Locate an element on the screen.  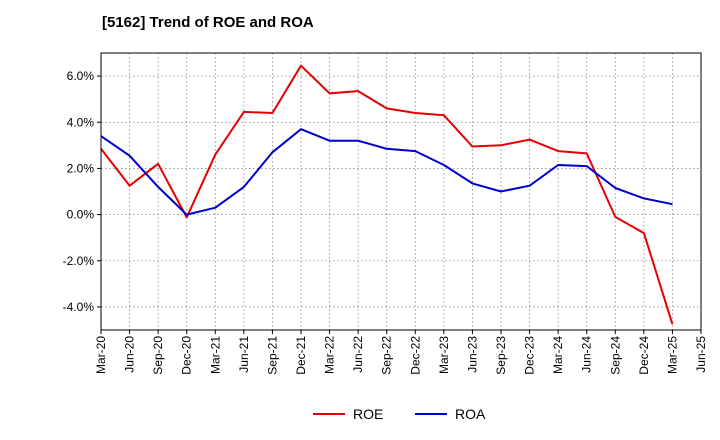
x-tick-label: Mar-22 is located at coordinates (330, 355).